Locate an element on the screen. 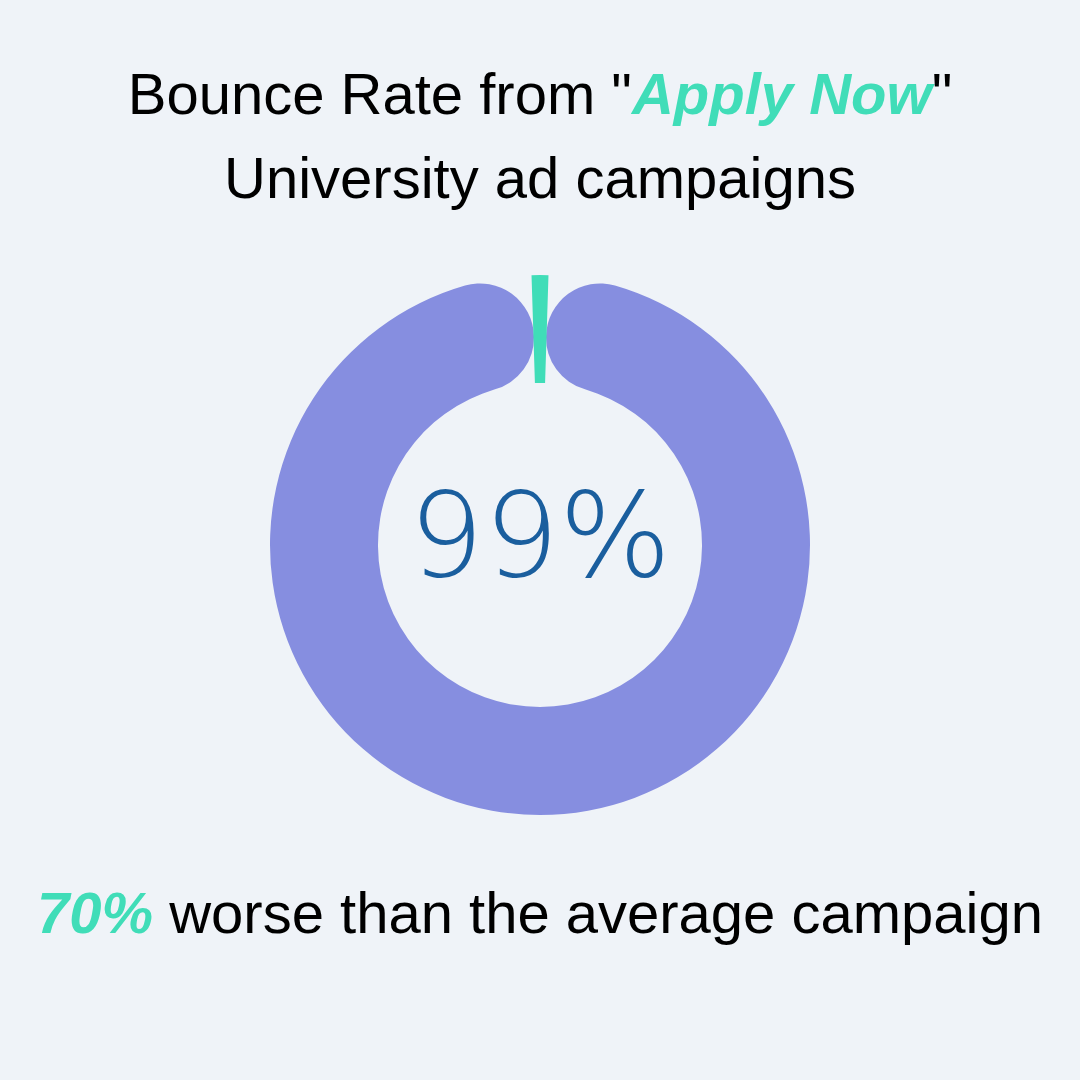 The width and height of the screenshot is (1080, 1080). data-label: 99% is located at coordinates (540, 534).